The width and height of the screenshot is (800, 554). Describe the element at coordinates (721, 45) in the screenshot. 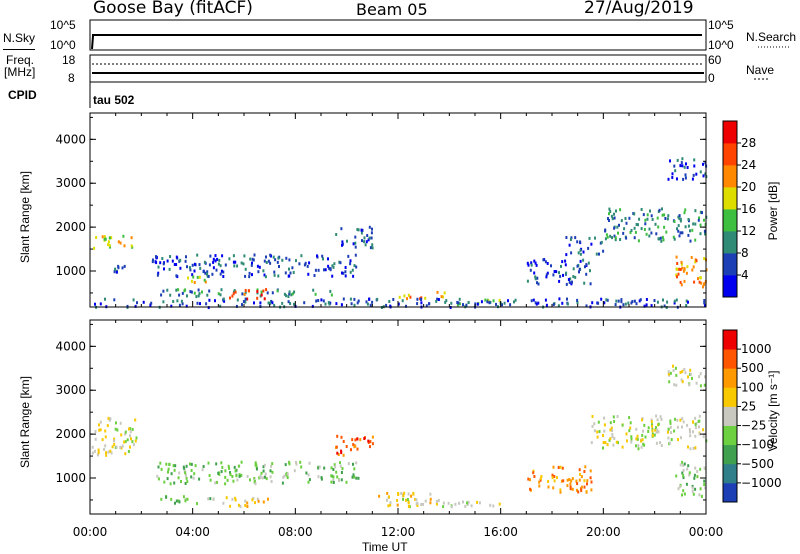

I see `nsearch-tick-bottom: 10^0` at that location.